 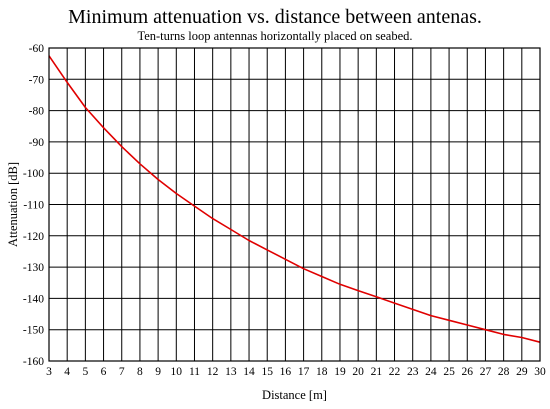 I want to click on y-tick-label: -100, so click(x=33, y=174).